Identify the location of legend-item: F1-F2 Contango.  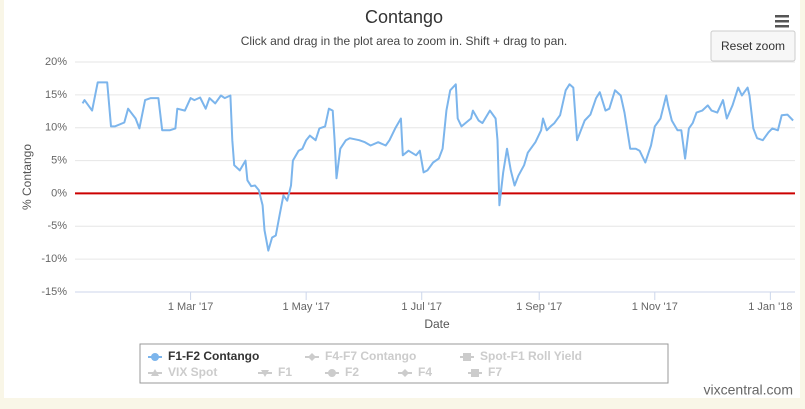
(203, 356).